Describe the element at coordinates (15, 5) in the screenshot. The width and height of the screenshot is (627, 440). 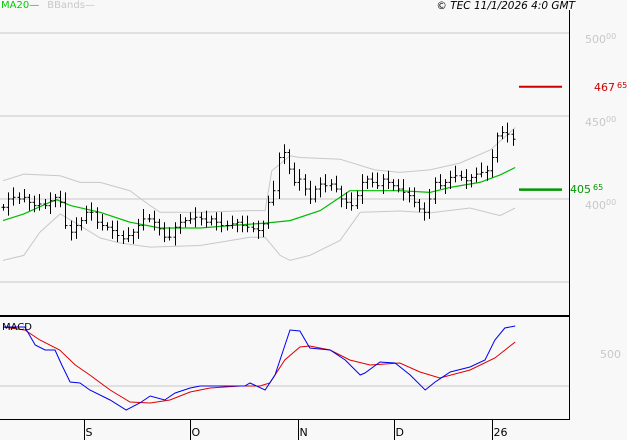
I see `legend-ma20-text: MA20` at that location.